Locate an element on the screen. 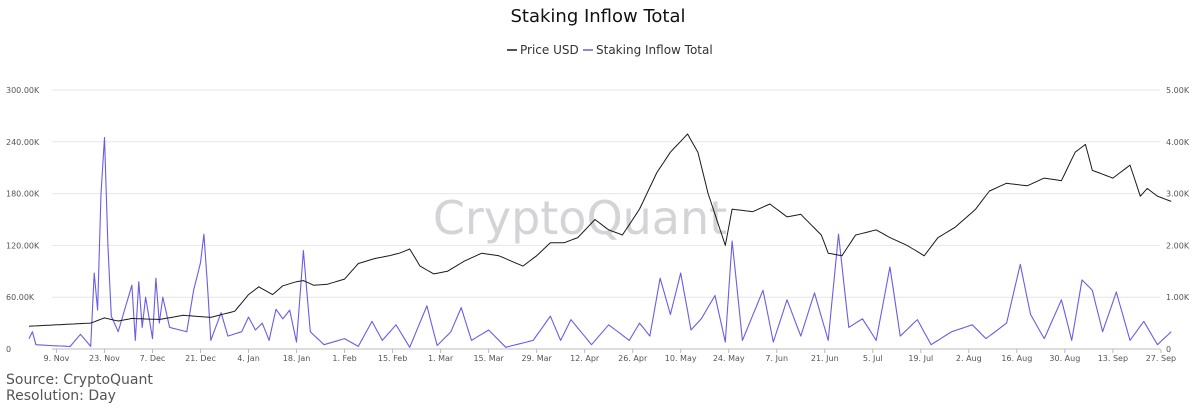  x-tick-label: 1. Feb is located at coordinates (344, 358).